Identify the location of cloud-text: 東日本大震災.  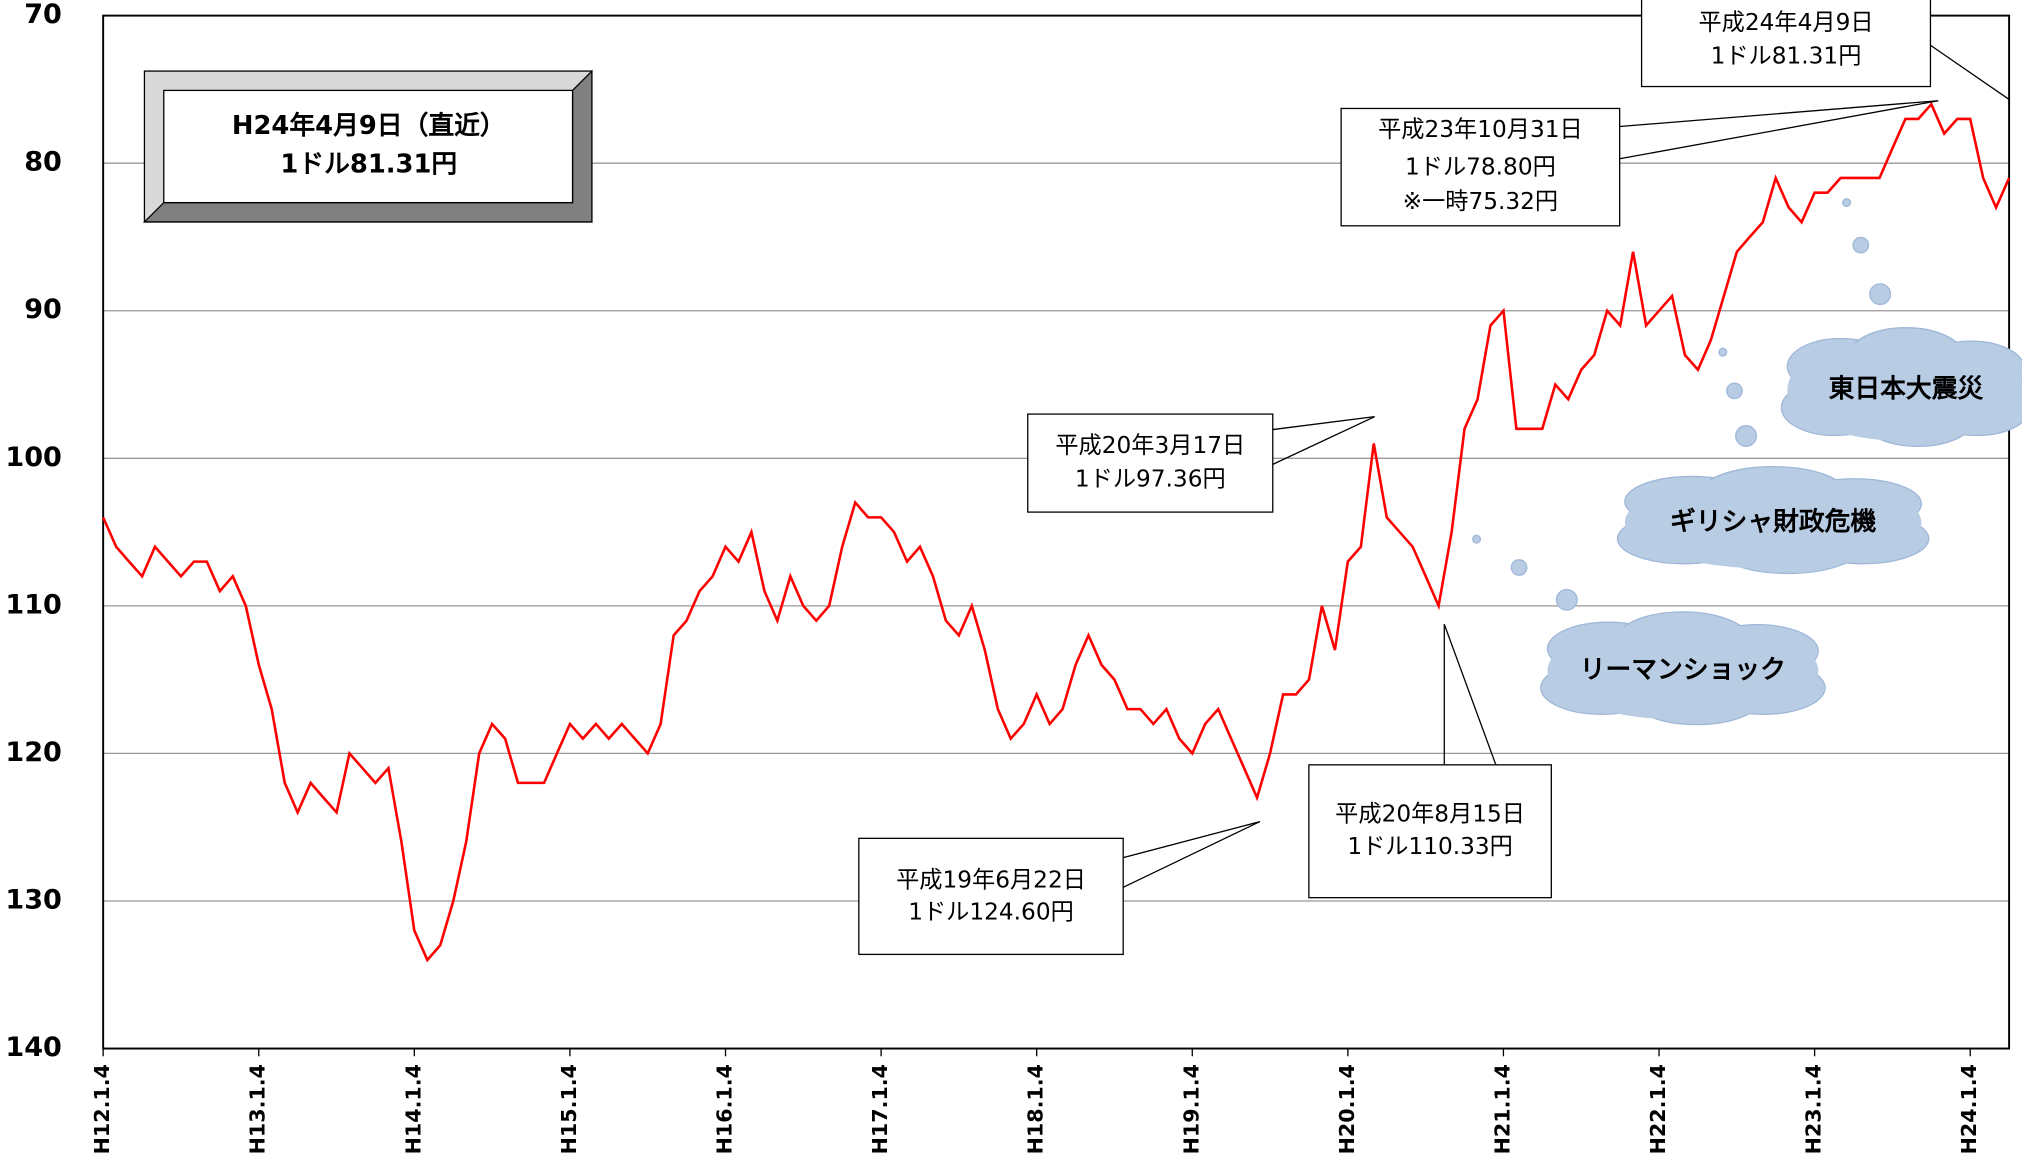
(1906, 389).